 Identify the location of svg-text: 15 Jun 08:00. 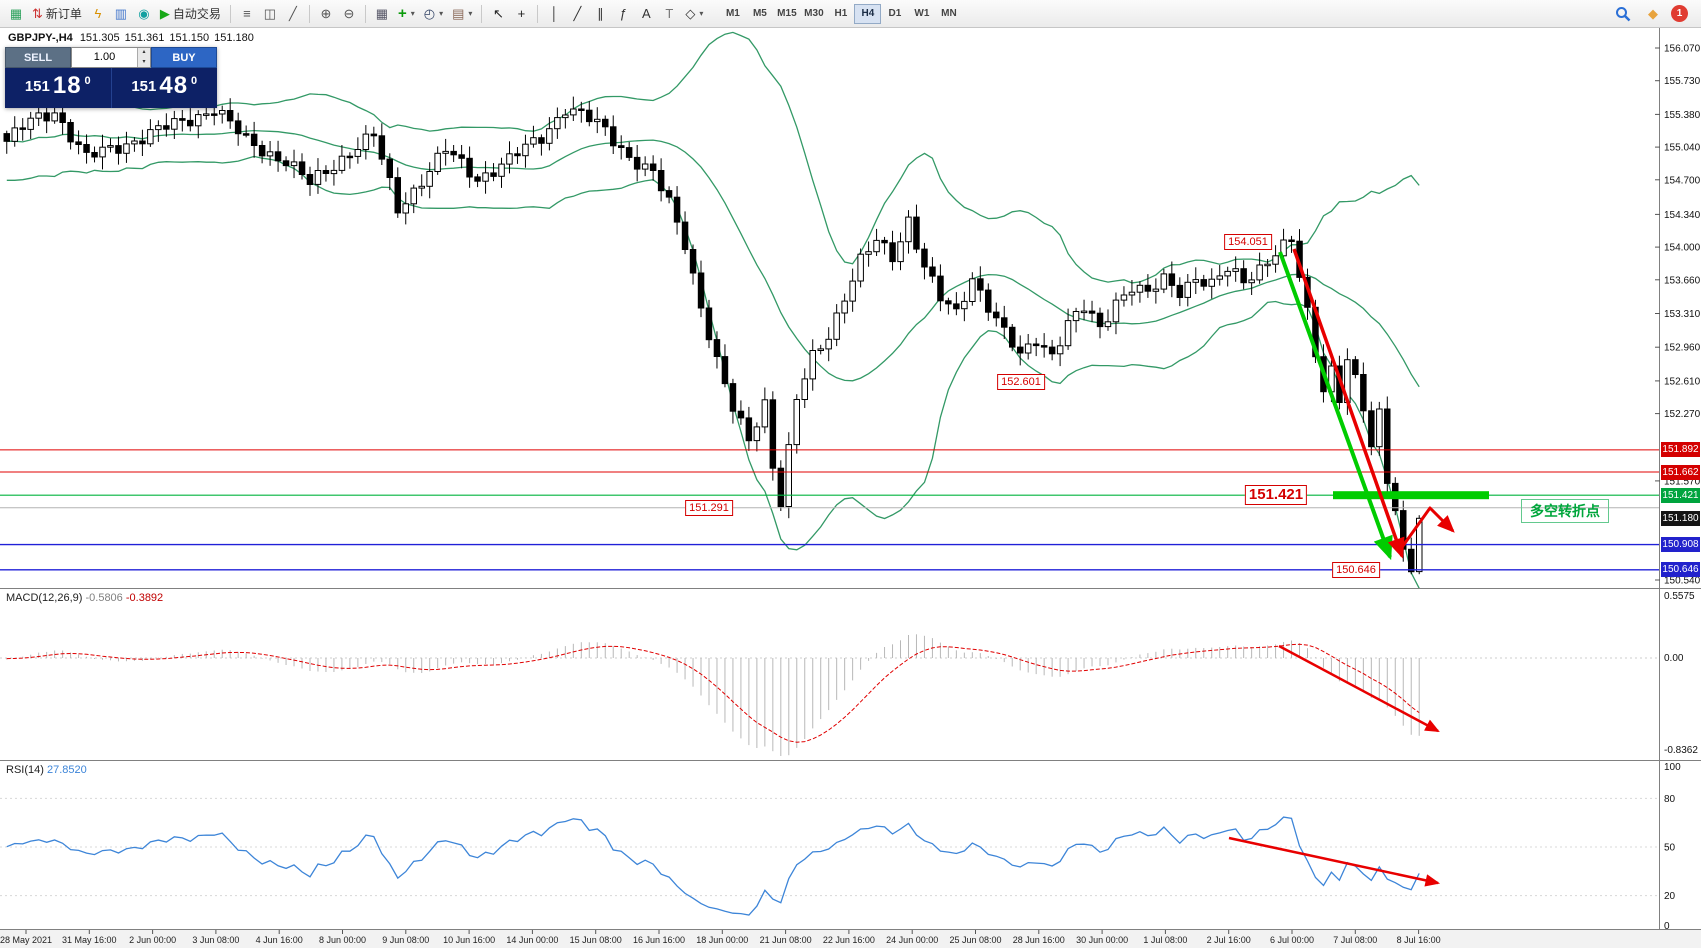
(596, 940).